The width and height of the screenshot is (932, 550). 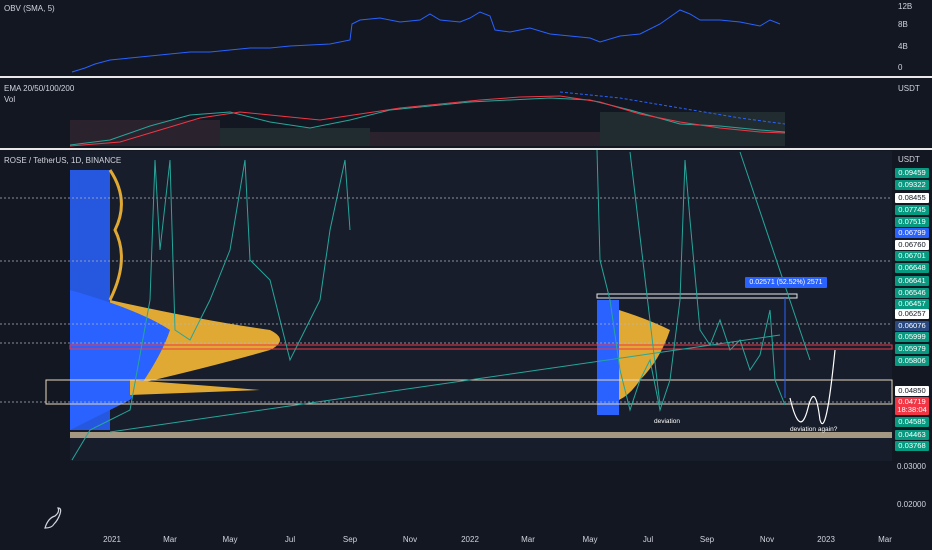 I want to click on volume-bars, so click(x=427, y=129).